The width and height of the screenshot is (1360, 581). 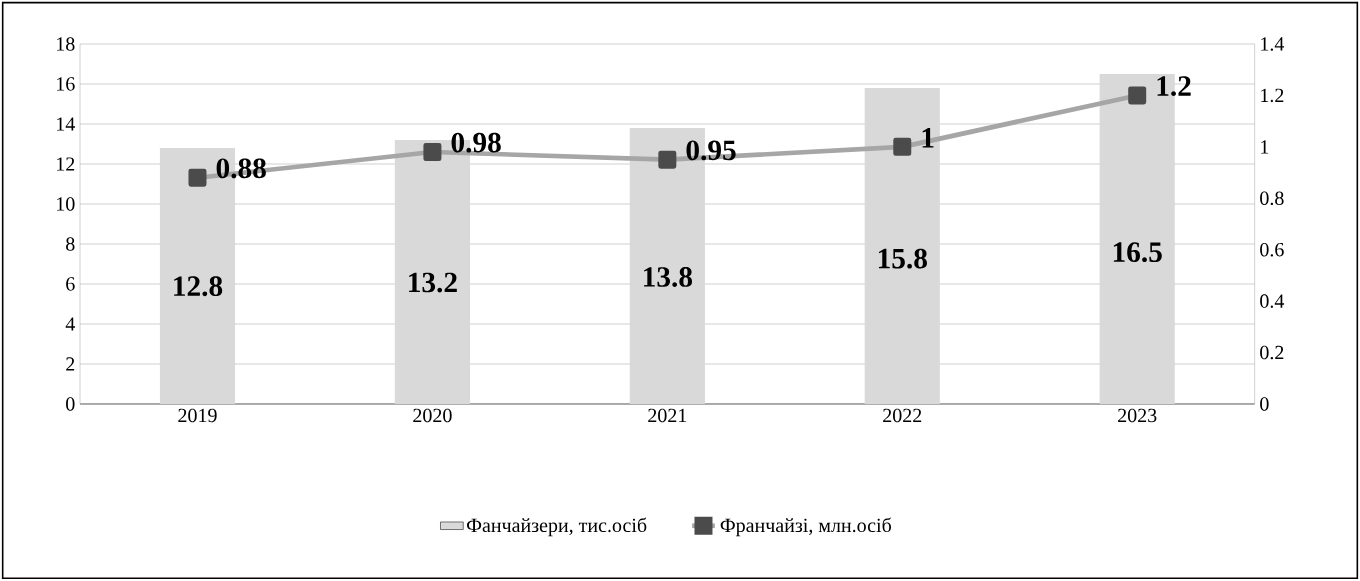 What do you see at coordinates (902, 245) in the screenshot?
I see `bar` at bounding box center [902, 245].